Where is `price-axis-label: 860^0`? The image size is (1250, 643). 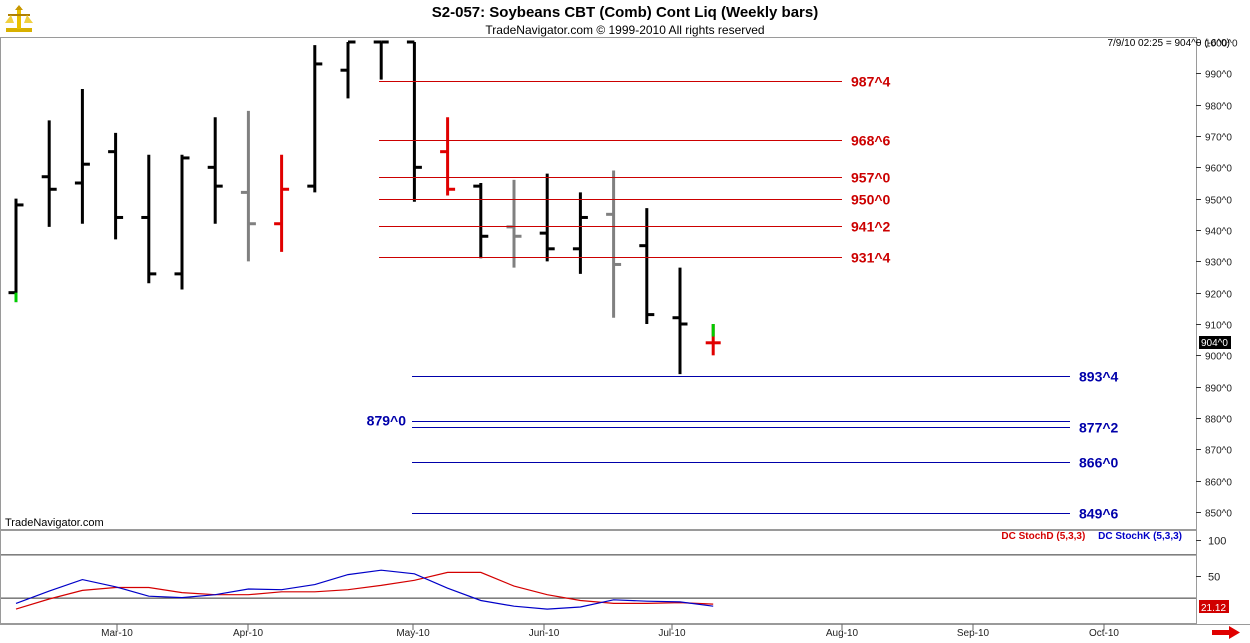 price-axis-label: 860^0 is located at coordinates (1218, 483).